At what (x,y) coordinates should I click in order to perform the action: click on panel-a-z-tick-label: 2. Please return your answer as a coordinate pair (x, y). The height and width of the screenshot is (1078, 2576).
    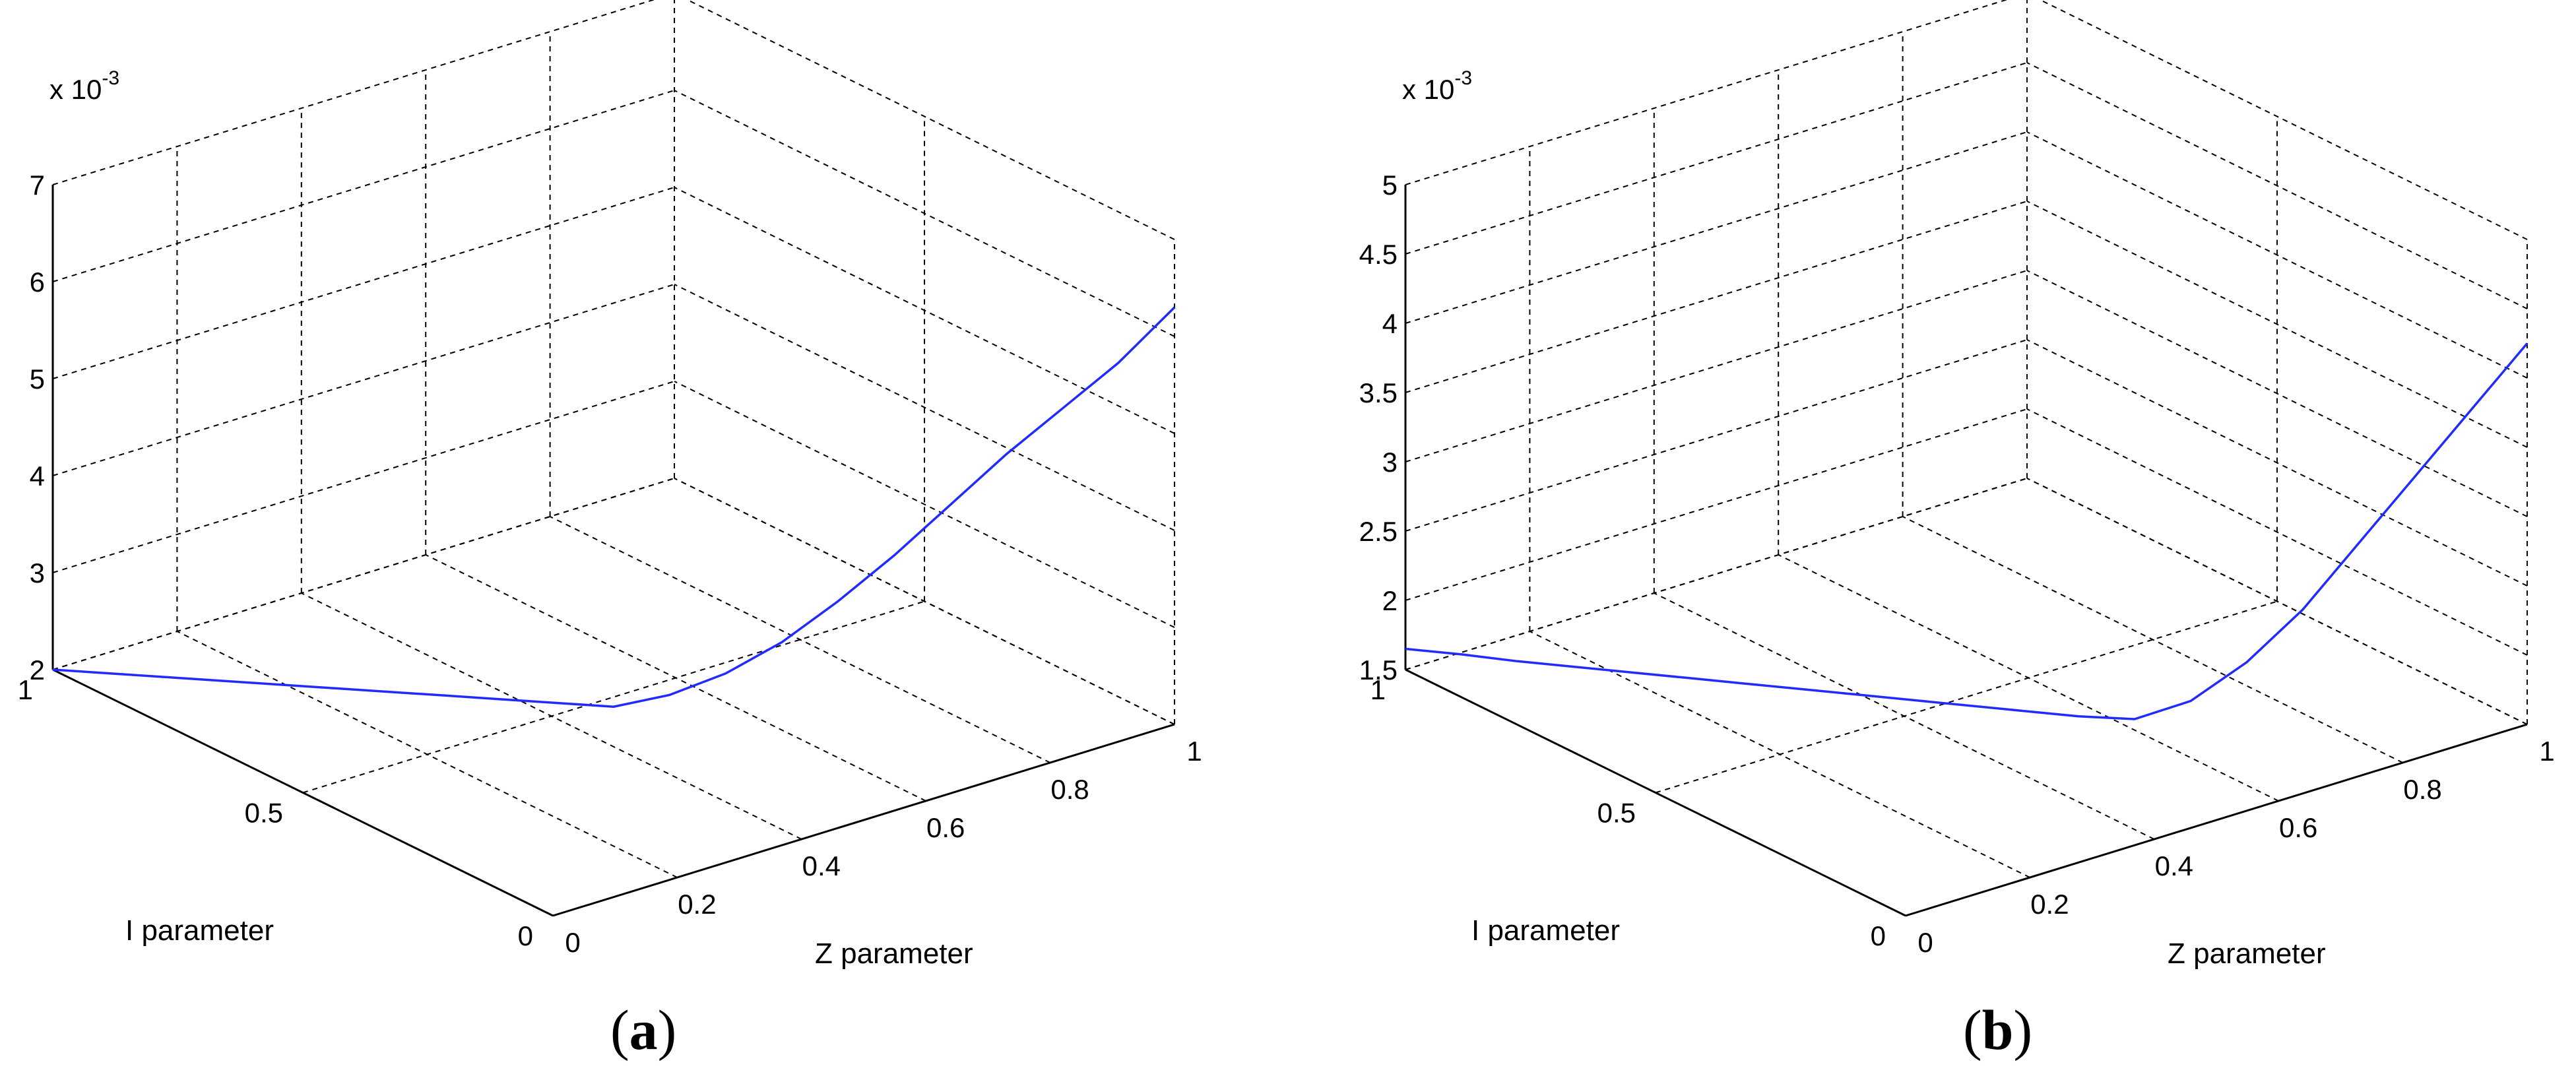
    Looking at the image, I should click on (37, 670).